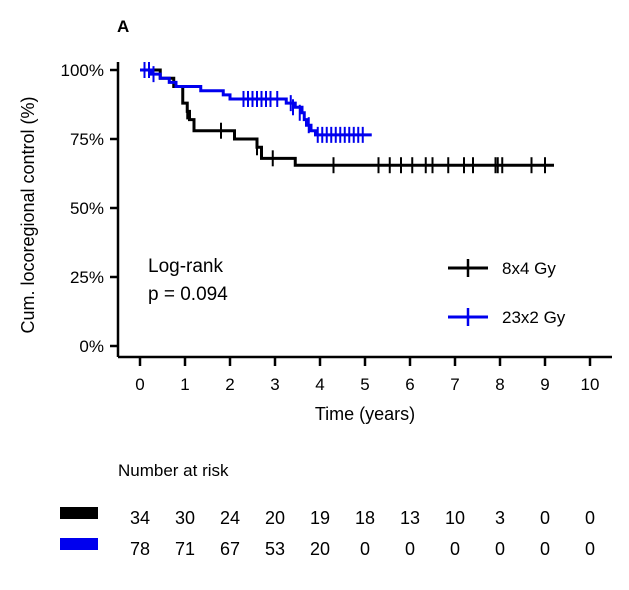 Image resolution: width=629 pixels, height=590 pixels. What do you see at coordinates (319, 384) in the screenshot?
I see `x-tick-label: 4` at bounding box center [319, 384].